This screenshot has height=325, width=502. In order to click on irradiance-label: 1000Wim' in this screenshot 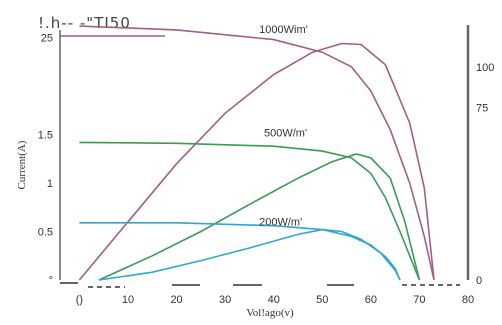, I will do `click(283, 30)`.